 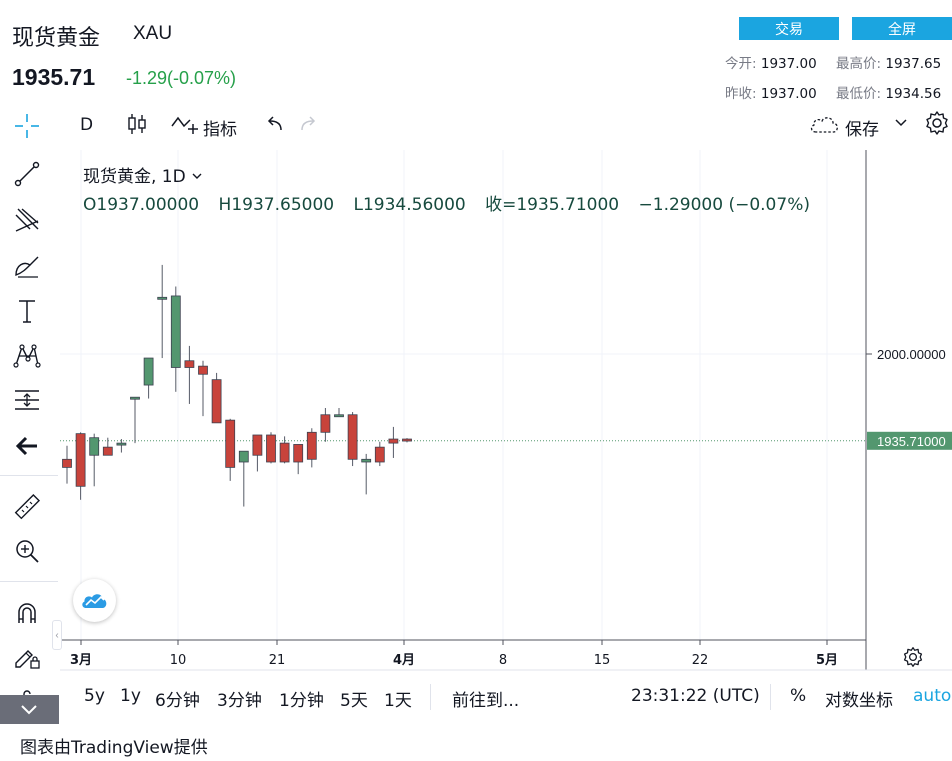 I want to click on range-3min: 3分钟, so click(x=239, y=701).